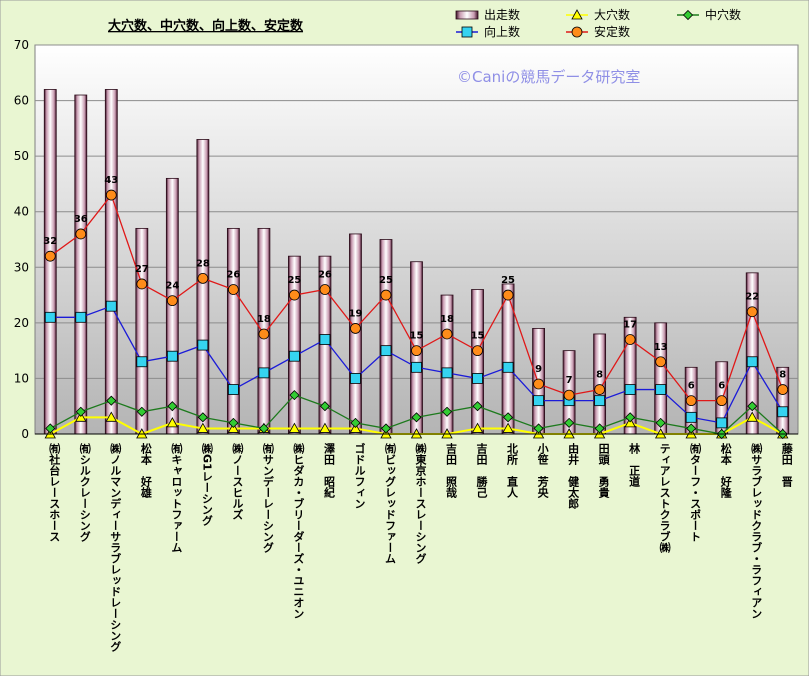  I want to click on data-label: 17, so click(630, 325).